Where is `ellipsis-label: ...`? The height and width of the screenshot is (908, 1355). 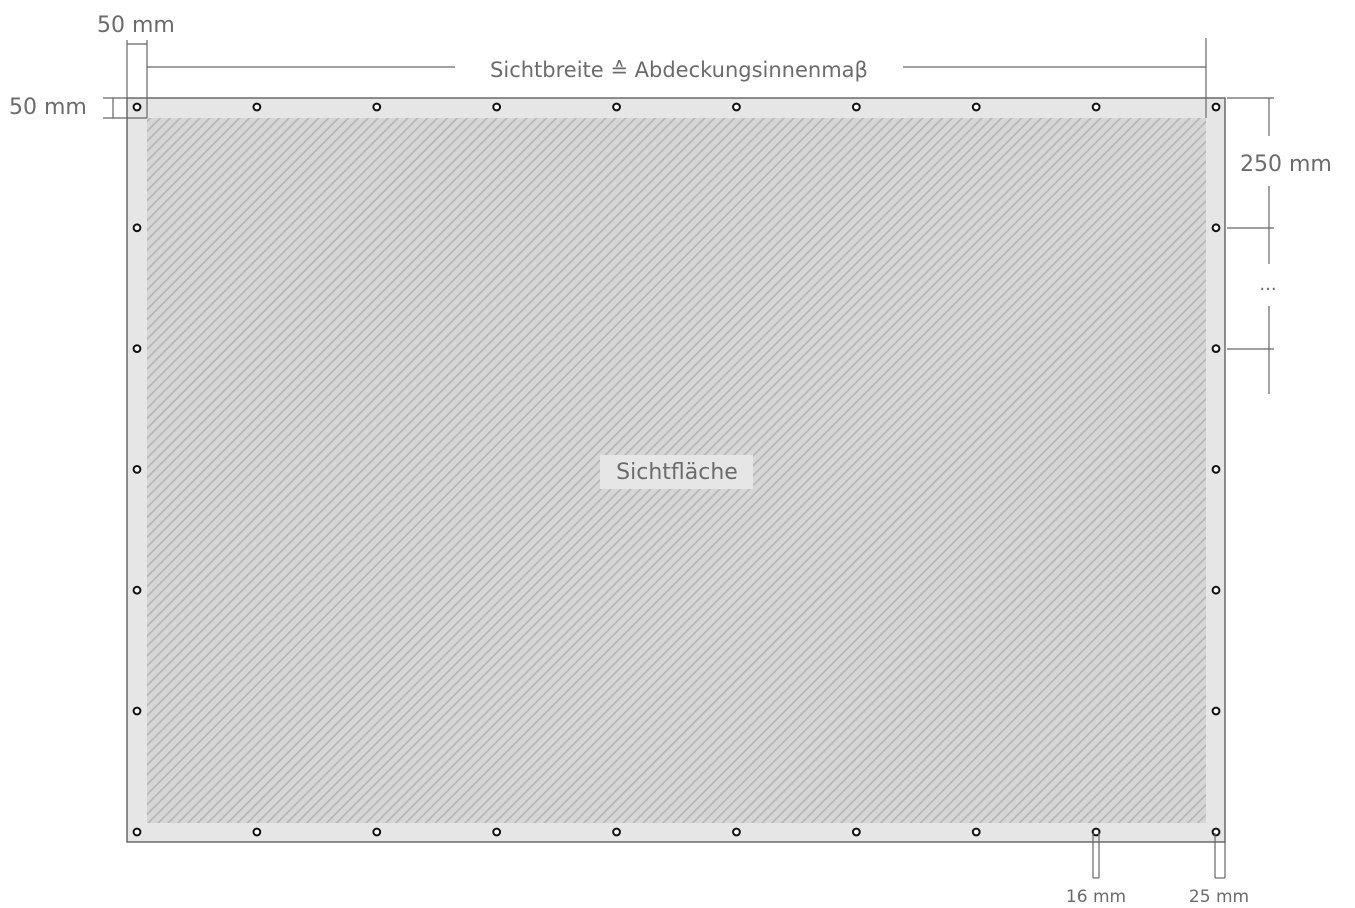
ellipsis-label: ... is located at coordinates (1267, 284).